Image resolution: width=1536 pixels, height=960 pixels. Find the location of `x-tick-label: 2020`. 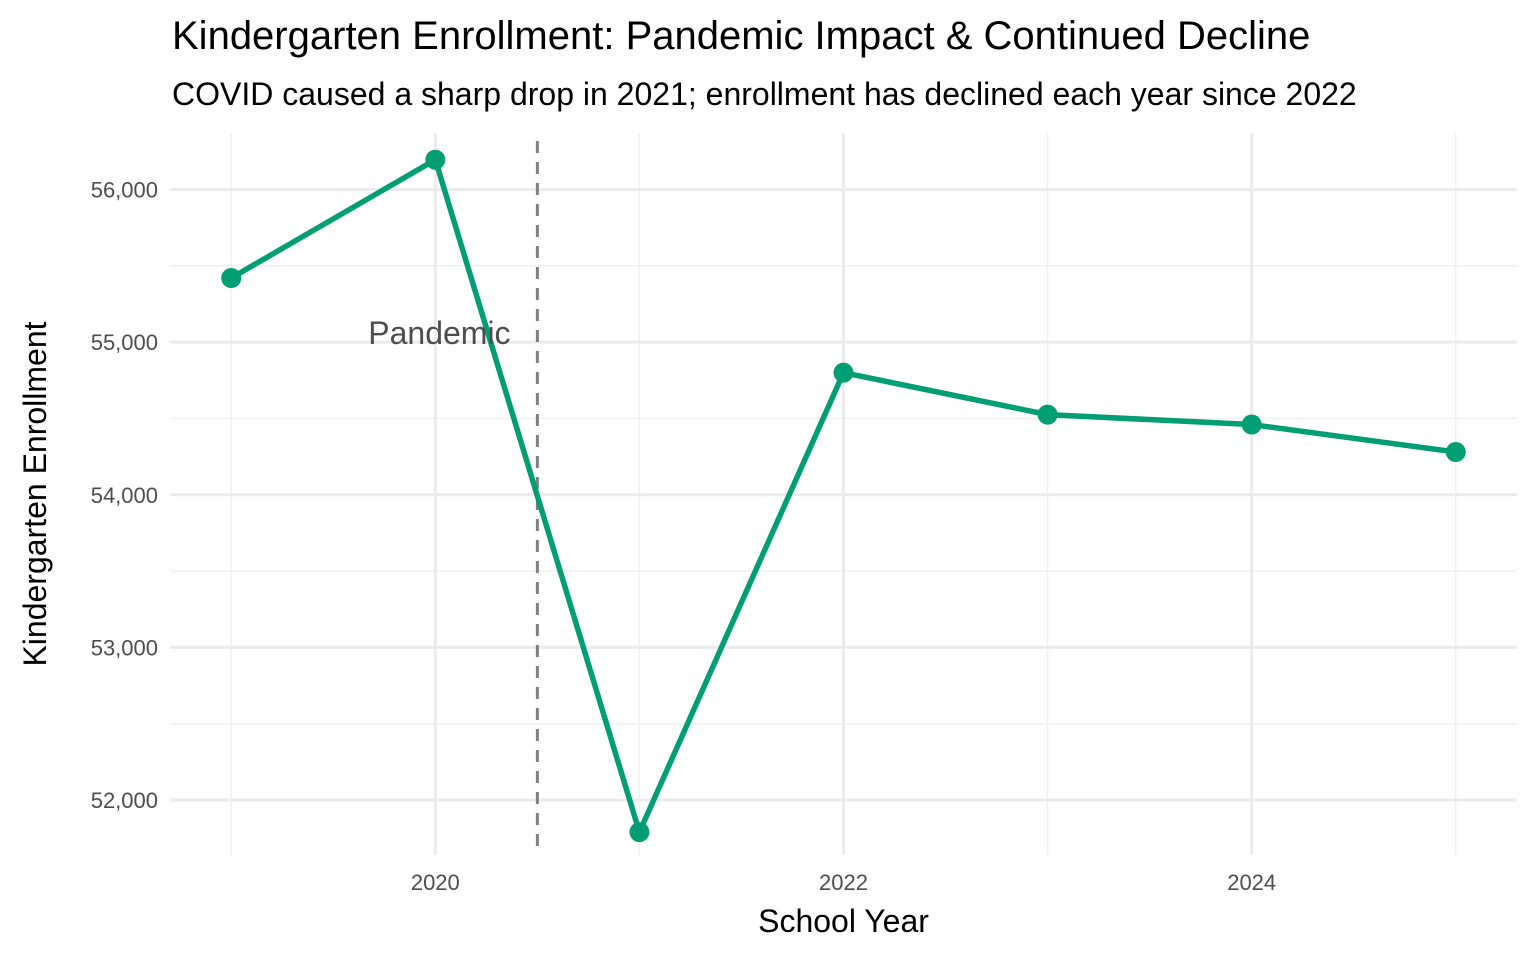

x-tick-label: 2020 is located at coordinates (435, 882).